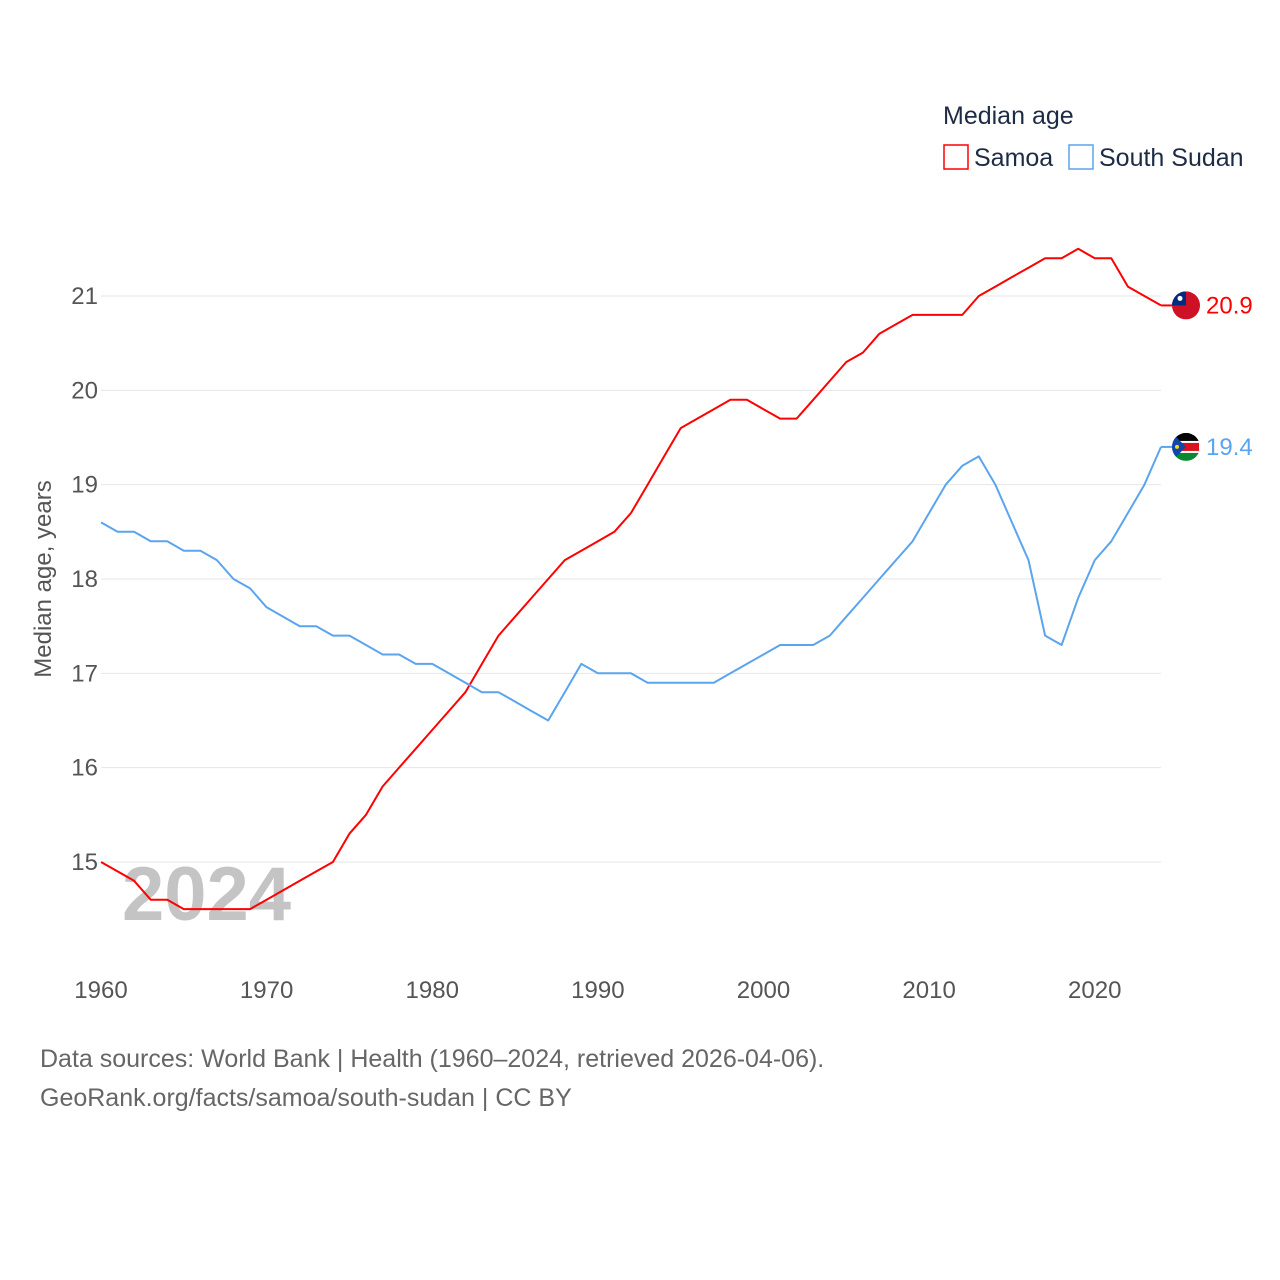 Image resolution: width=1280 pixels, height=1280 pixels. I want to click on y-tick-label: 18, so click(84, 579).